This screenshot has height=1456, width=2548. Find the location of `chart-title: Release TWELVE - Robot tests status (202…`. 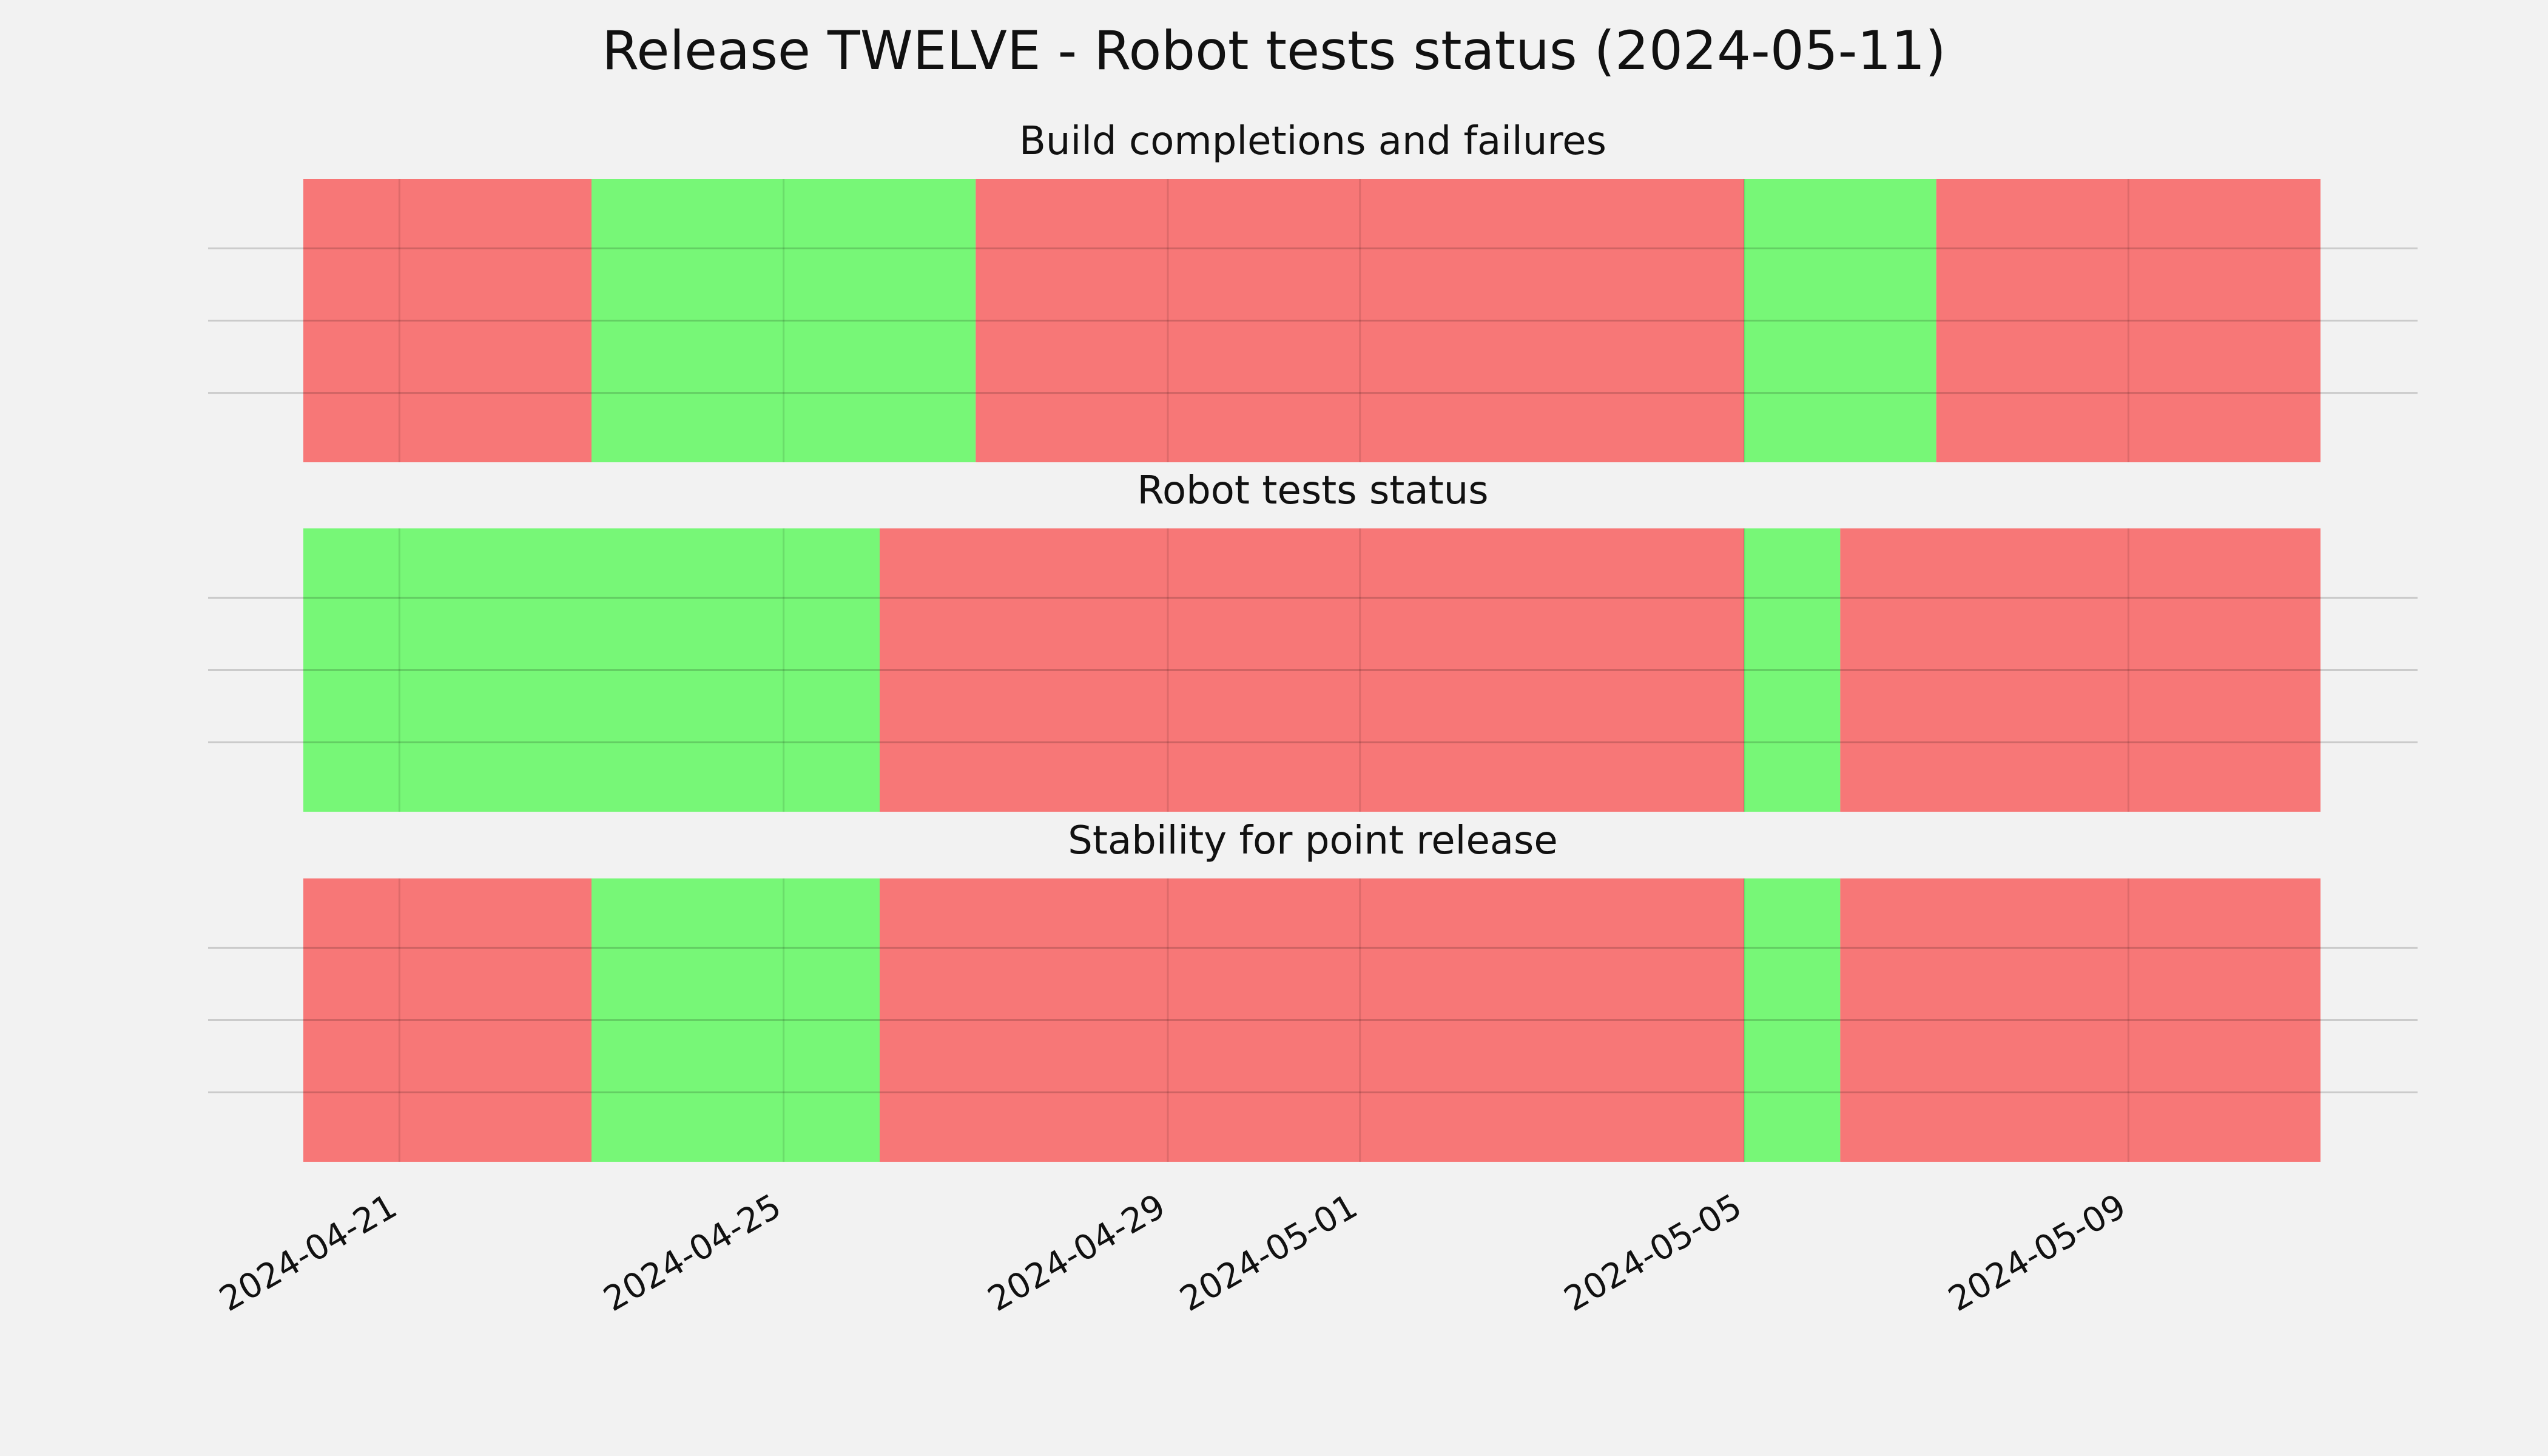

chart-title: Release TWELVE - Robot tests status (202… is located at coordinates (1274, 50).